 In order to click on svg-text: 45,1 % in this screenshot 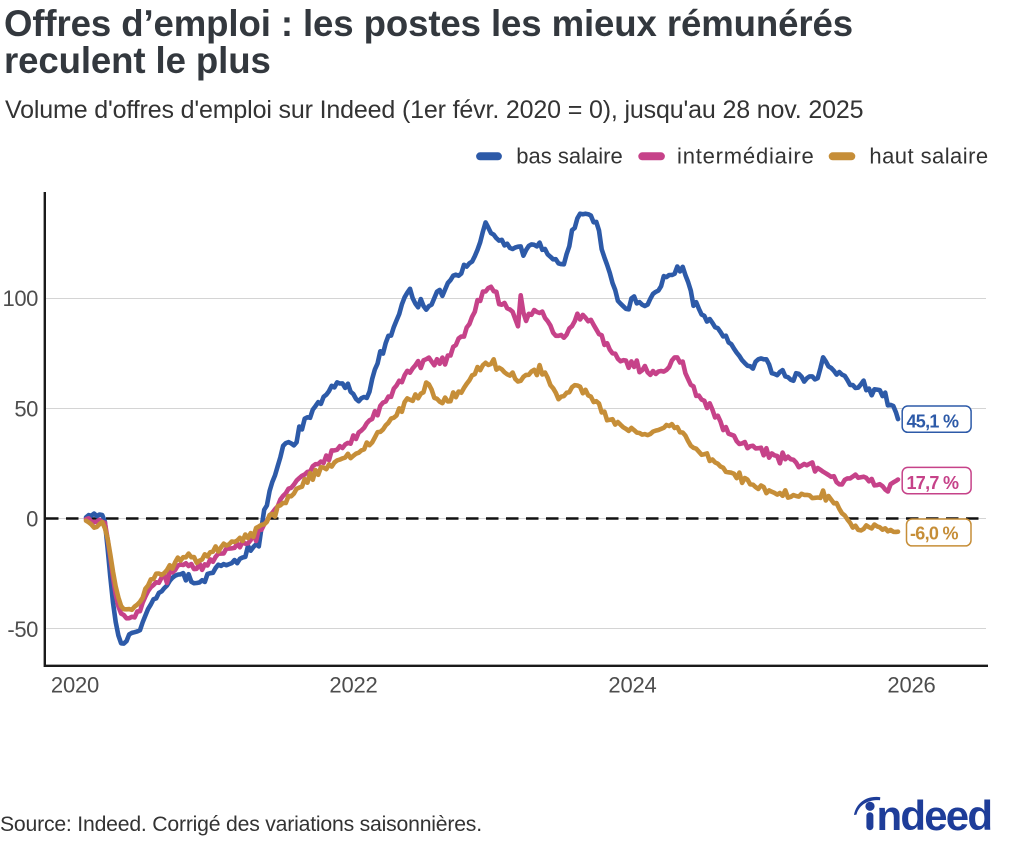, I will do `click(933, 422)`.